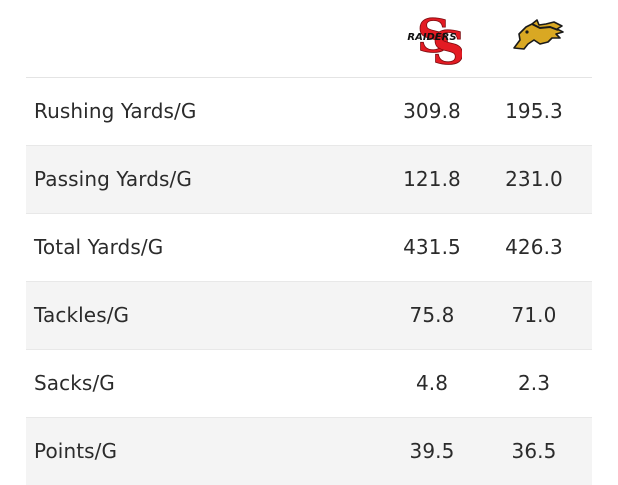 This screenshot has height=485, width=618. What do you see at coordinates (76, 451) in the screenshot?
I see `stat-label: Points/G` at bounding box center [76, 451].